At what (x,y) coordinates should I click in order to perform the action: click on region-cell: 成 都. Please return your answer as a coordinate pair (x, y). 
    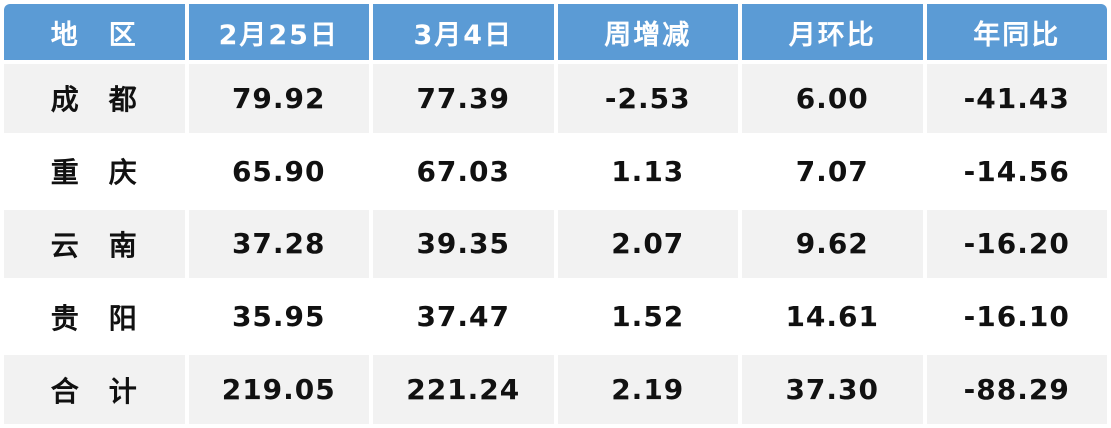
    Looking at the image, I should click on (94, 98).